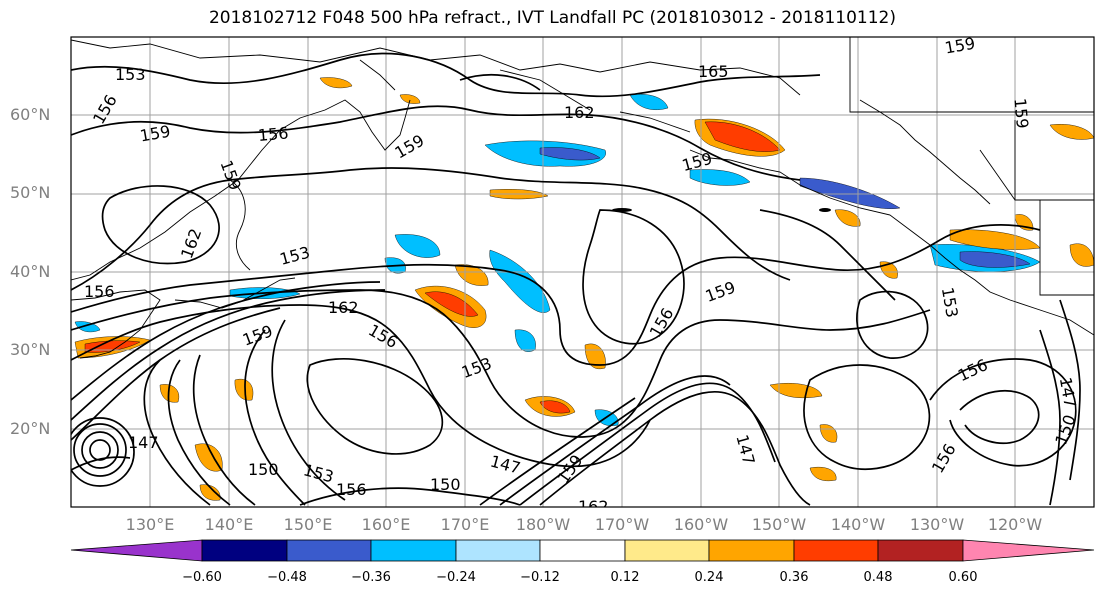  Describe the element at coordinates (540, 577) in the screenshot. I see `colorbar-tick-label: −0.12` at that location.